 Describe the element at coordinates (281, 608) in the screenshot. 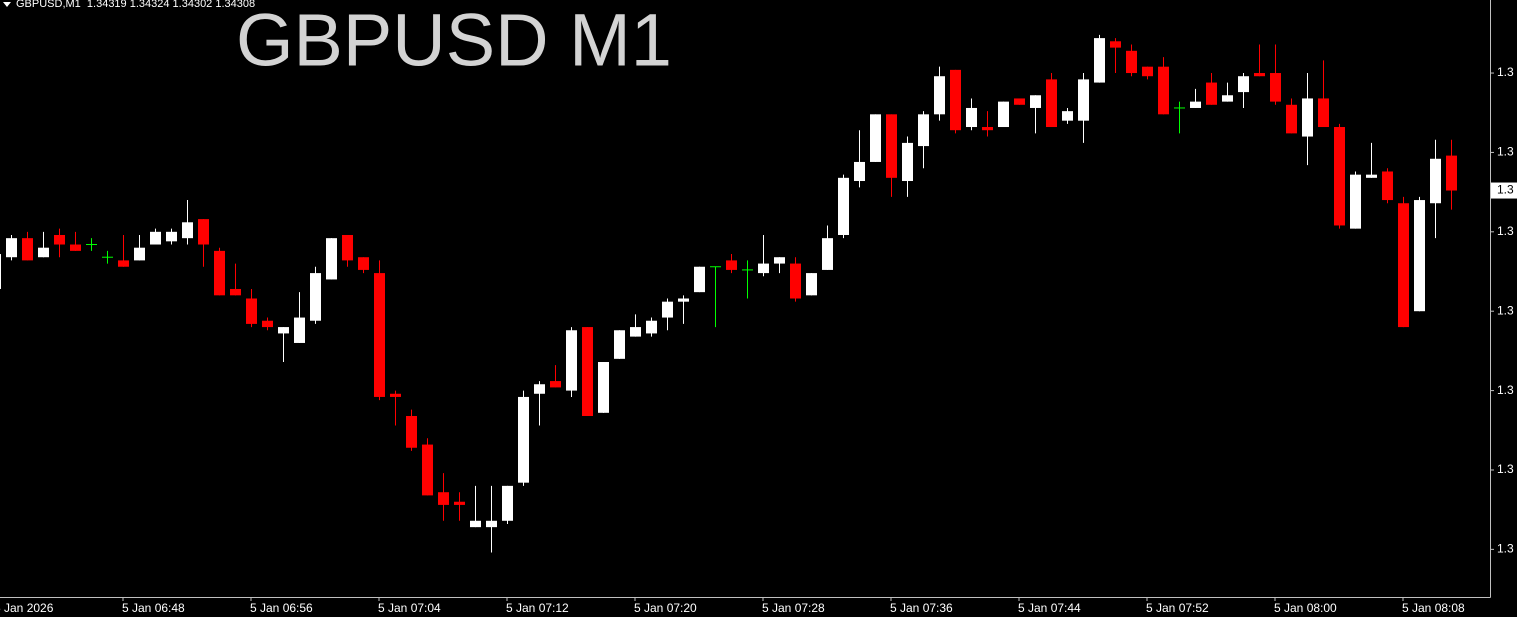

I see `x-tick-label: 5 Jan 06:56` at that location.